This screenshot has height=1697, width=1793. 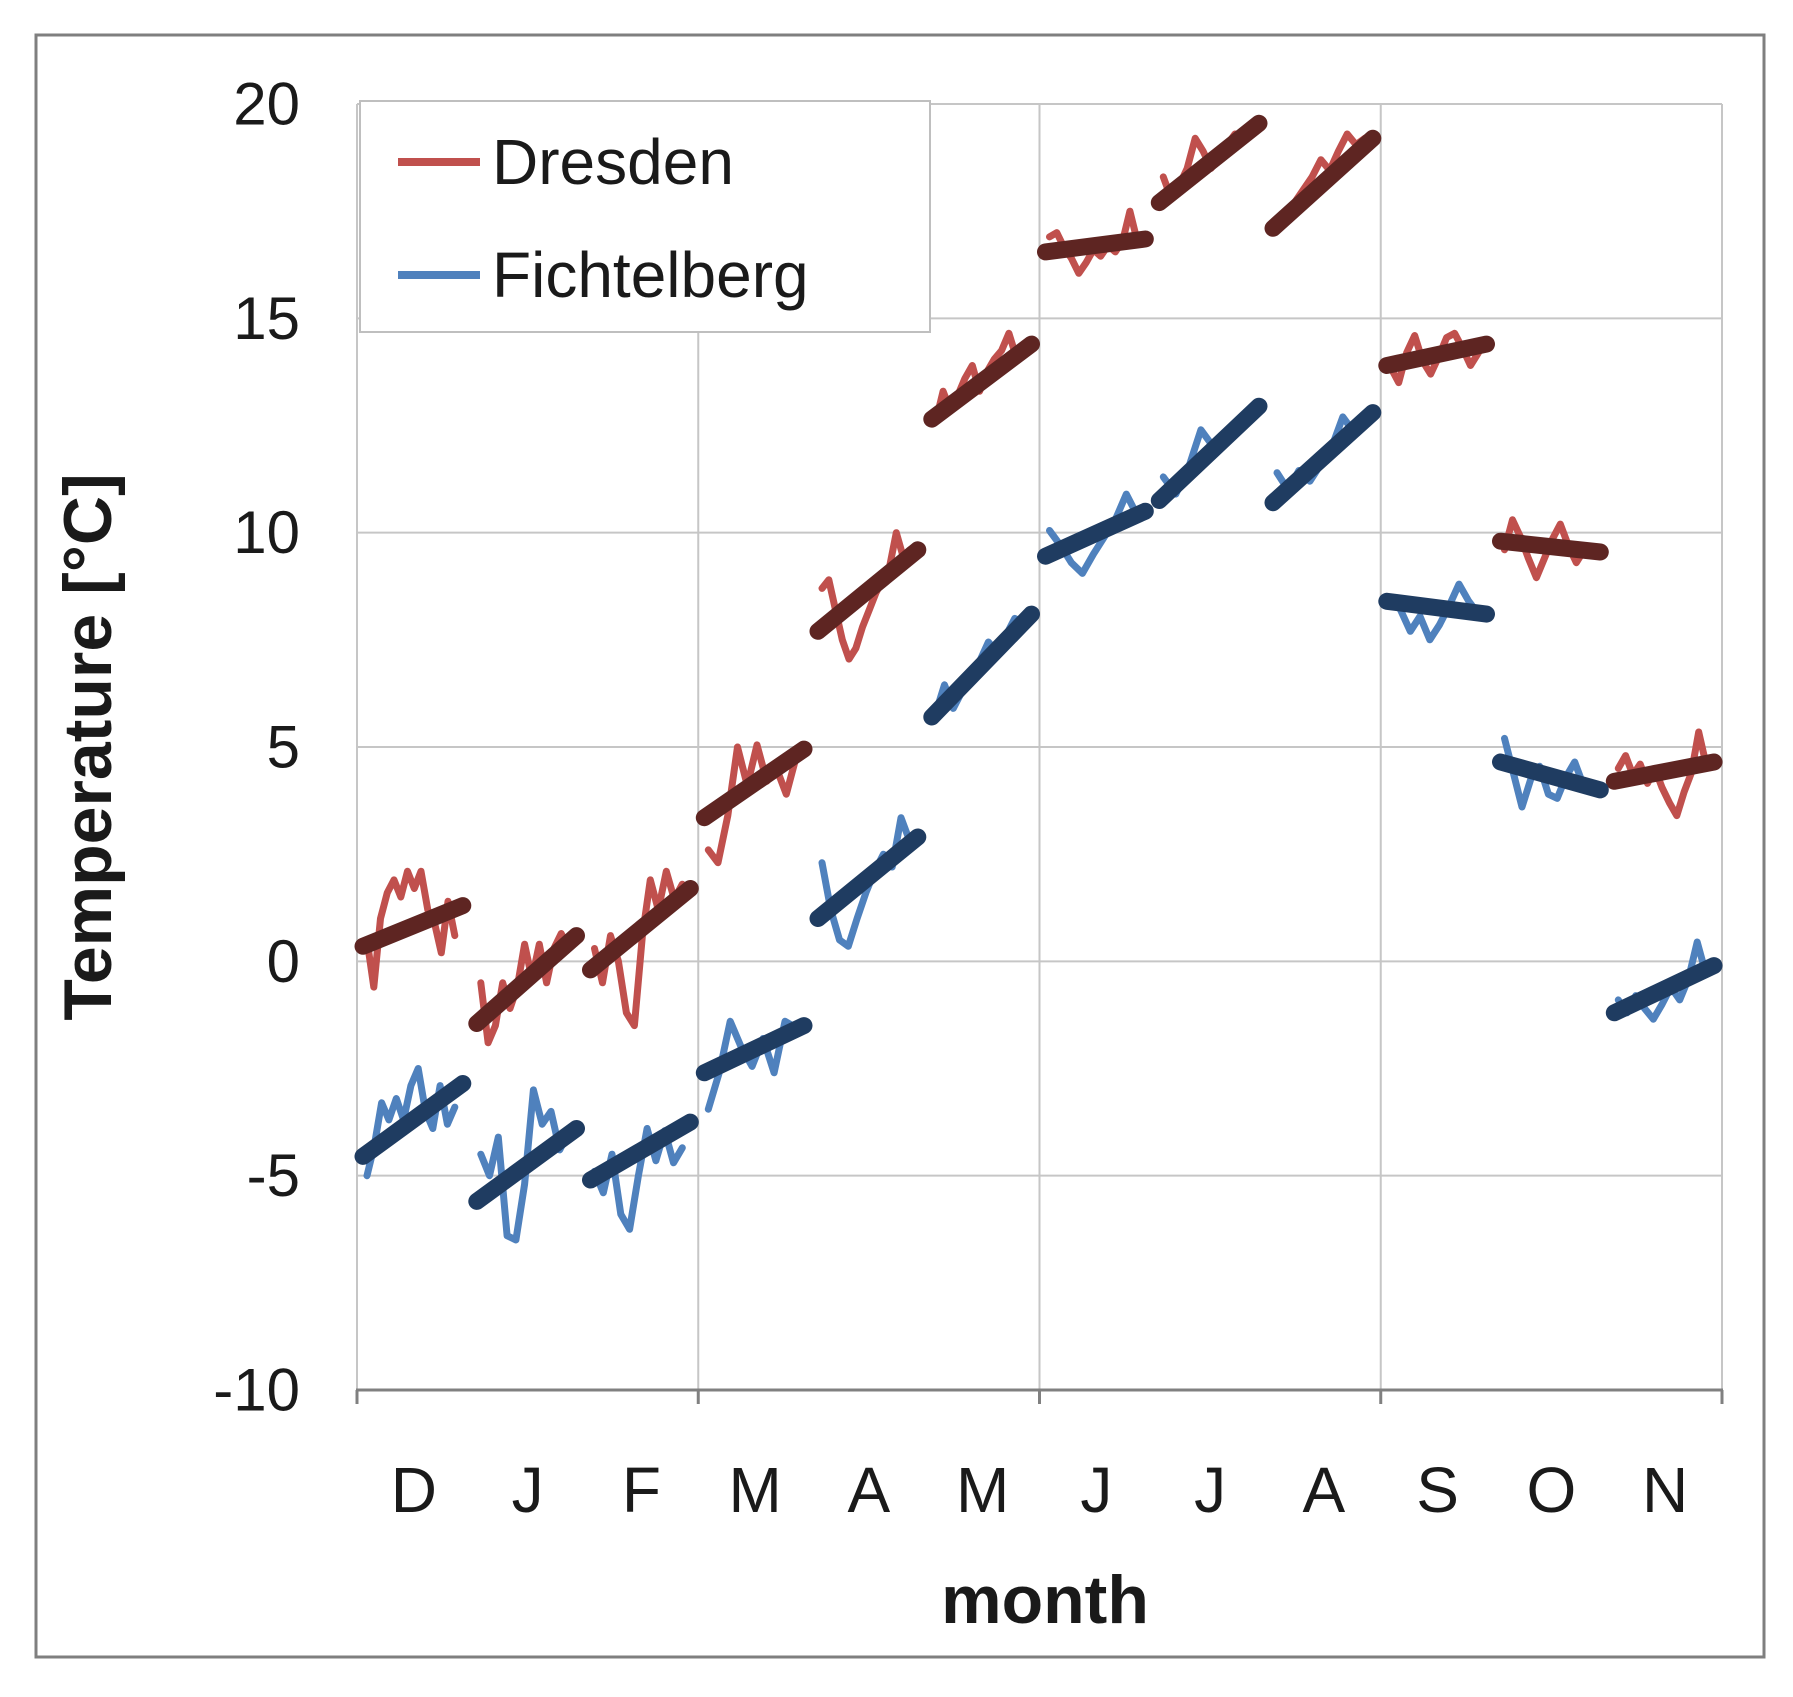 I want to click on daily-line-M, so click(x=752, y=804).